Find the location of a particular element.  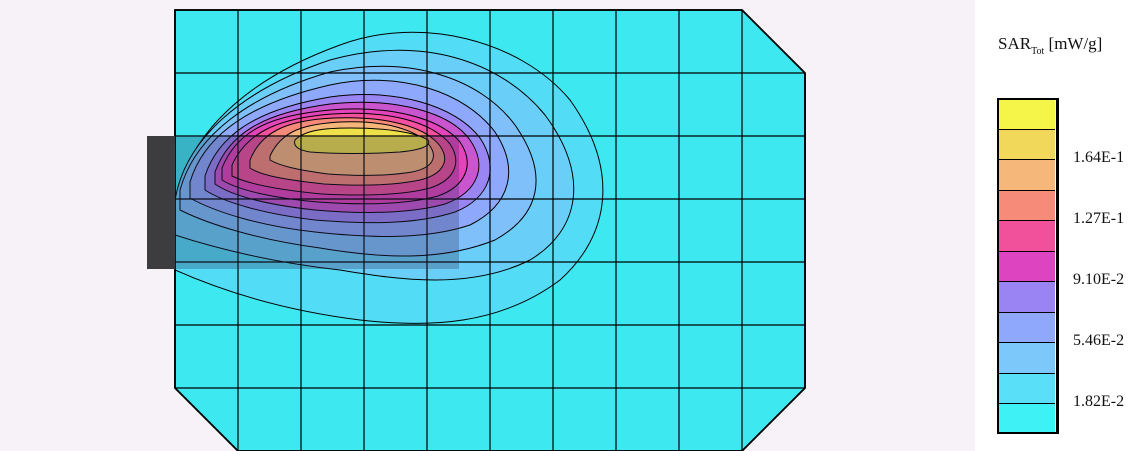

device-overlay is located at coordinates (317, 202).